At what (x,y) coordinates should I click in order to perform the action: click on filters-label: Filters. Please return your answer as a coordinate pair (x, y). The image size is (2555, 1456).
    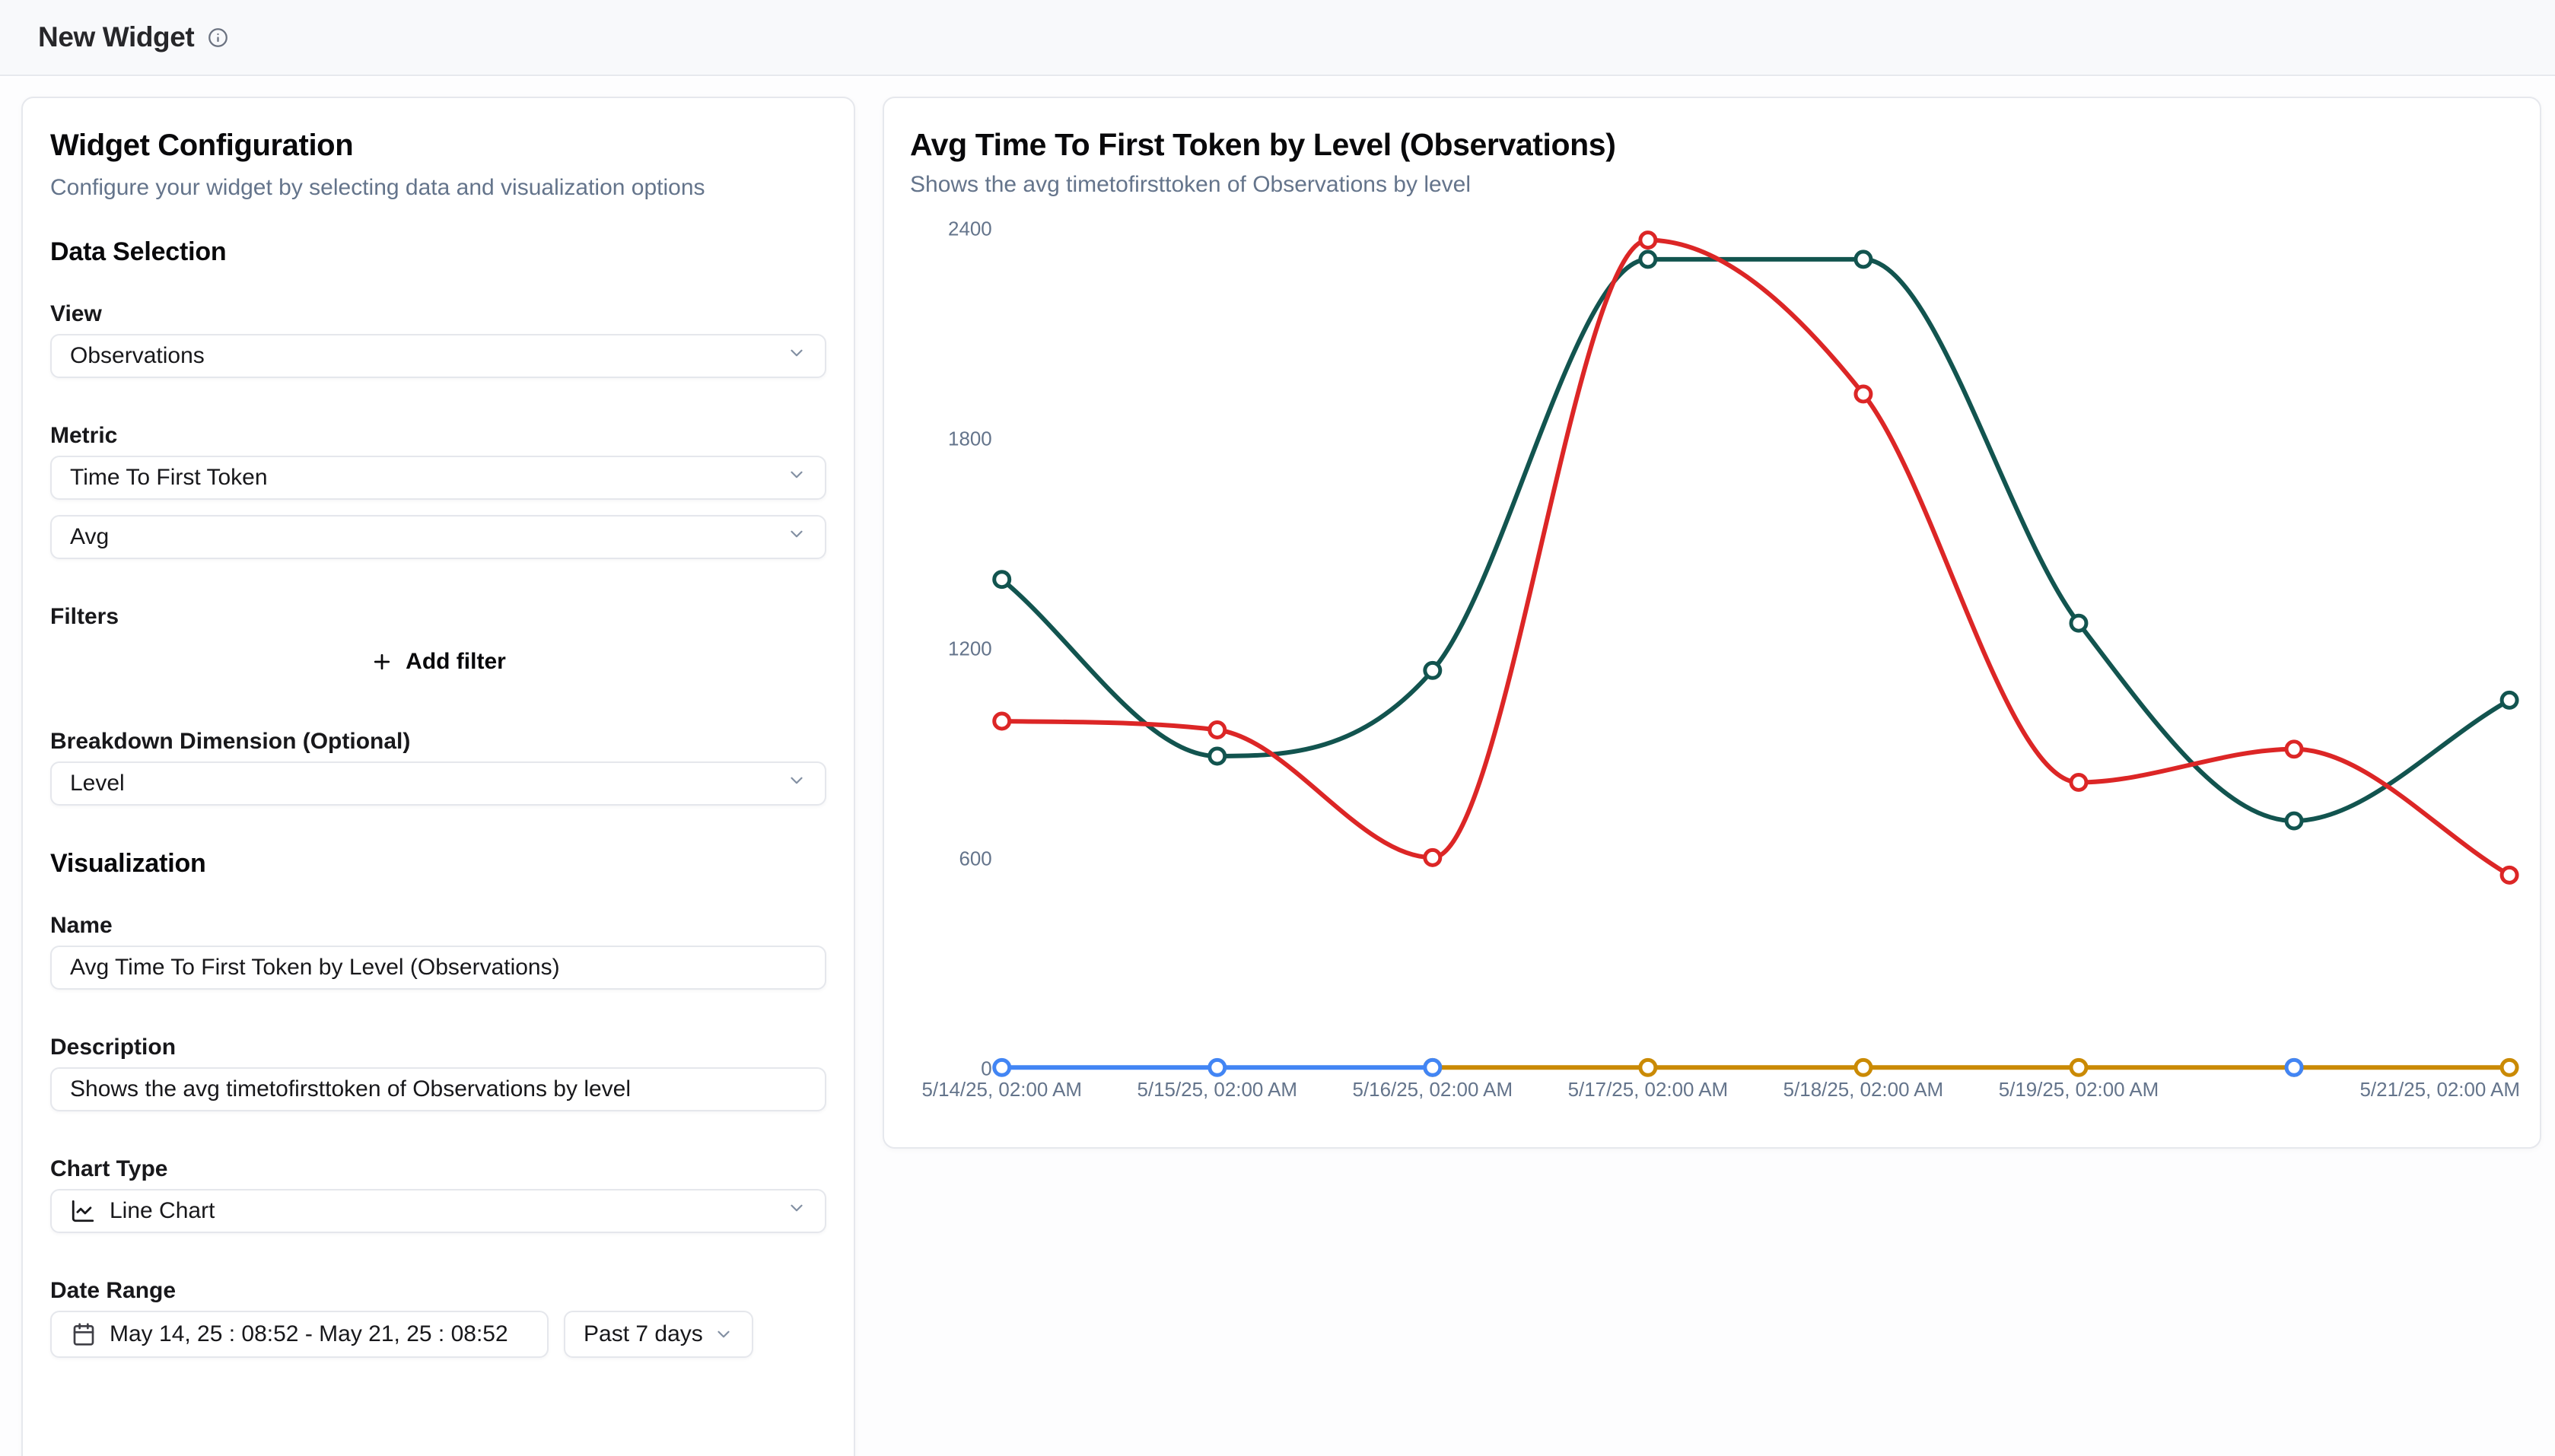
    Looking at the image, I should click on (84, 616).